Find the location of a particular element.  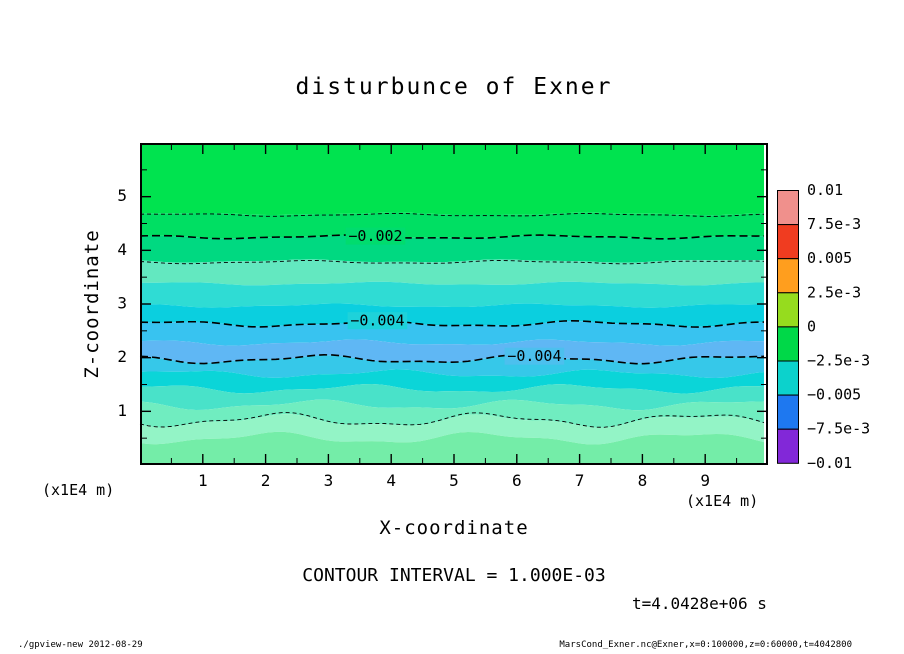

colorbar-tick-label: 0.01 is located at coordinates (825, 190).